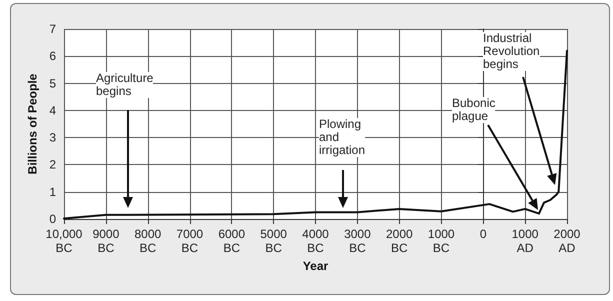 This screenshot has height=301, width=613. What do you see at coordinates (483, 234) in the screenshot?
I see `x-tick-label: 0` at bounding box center [483, 234].